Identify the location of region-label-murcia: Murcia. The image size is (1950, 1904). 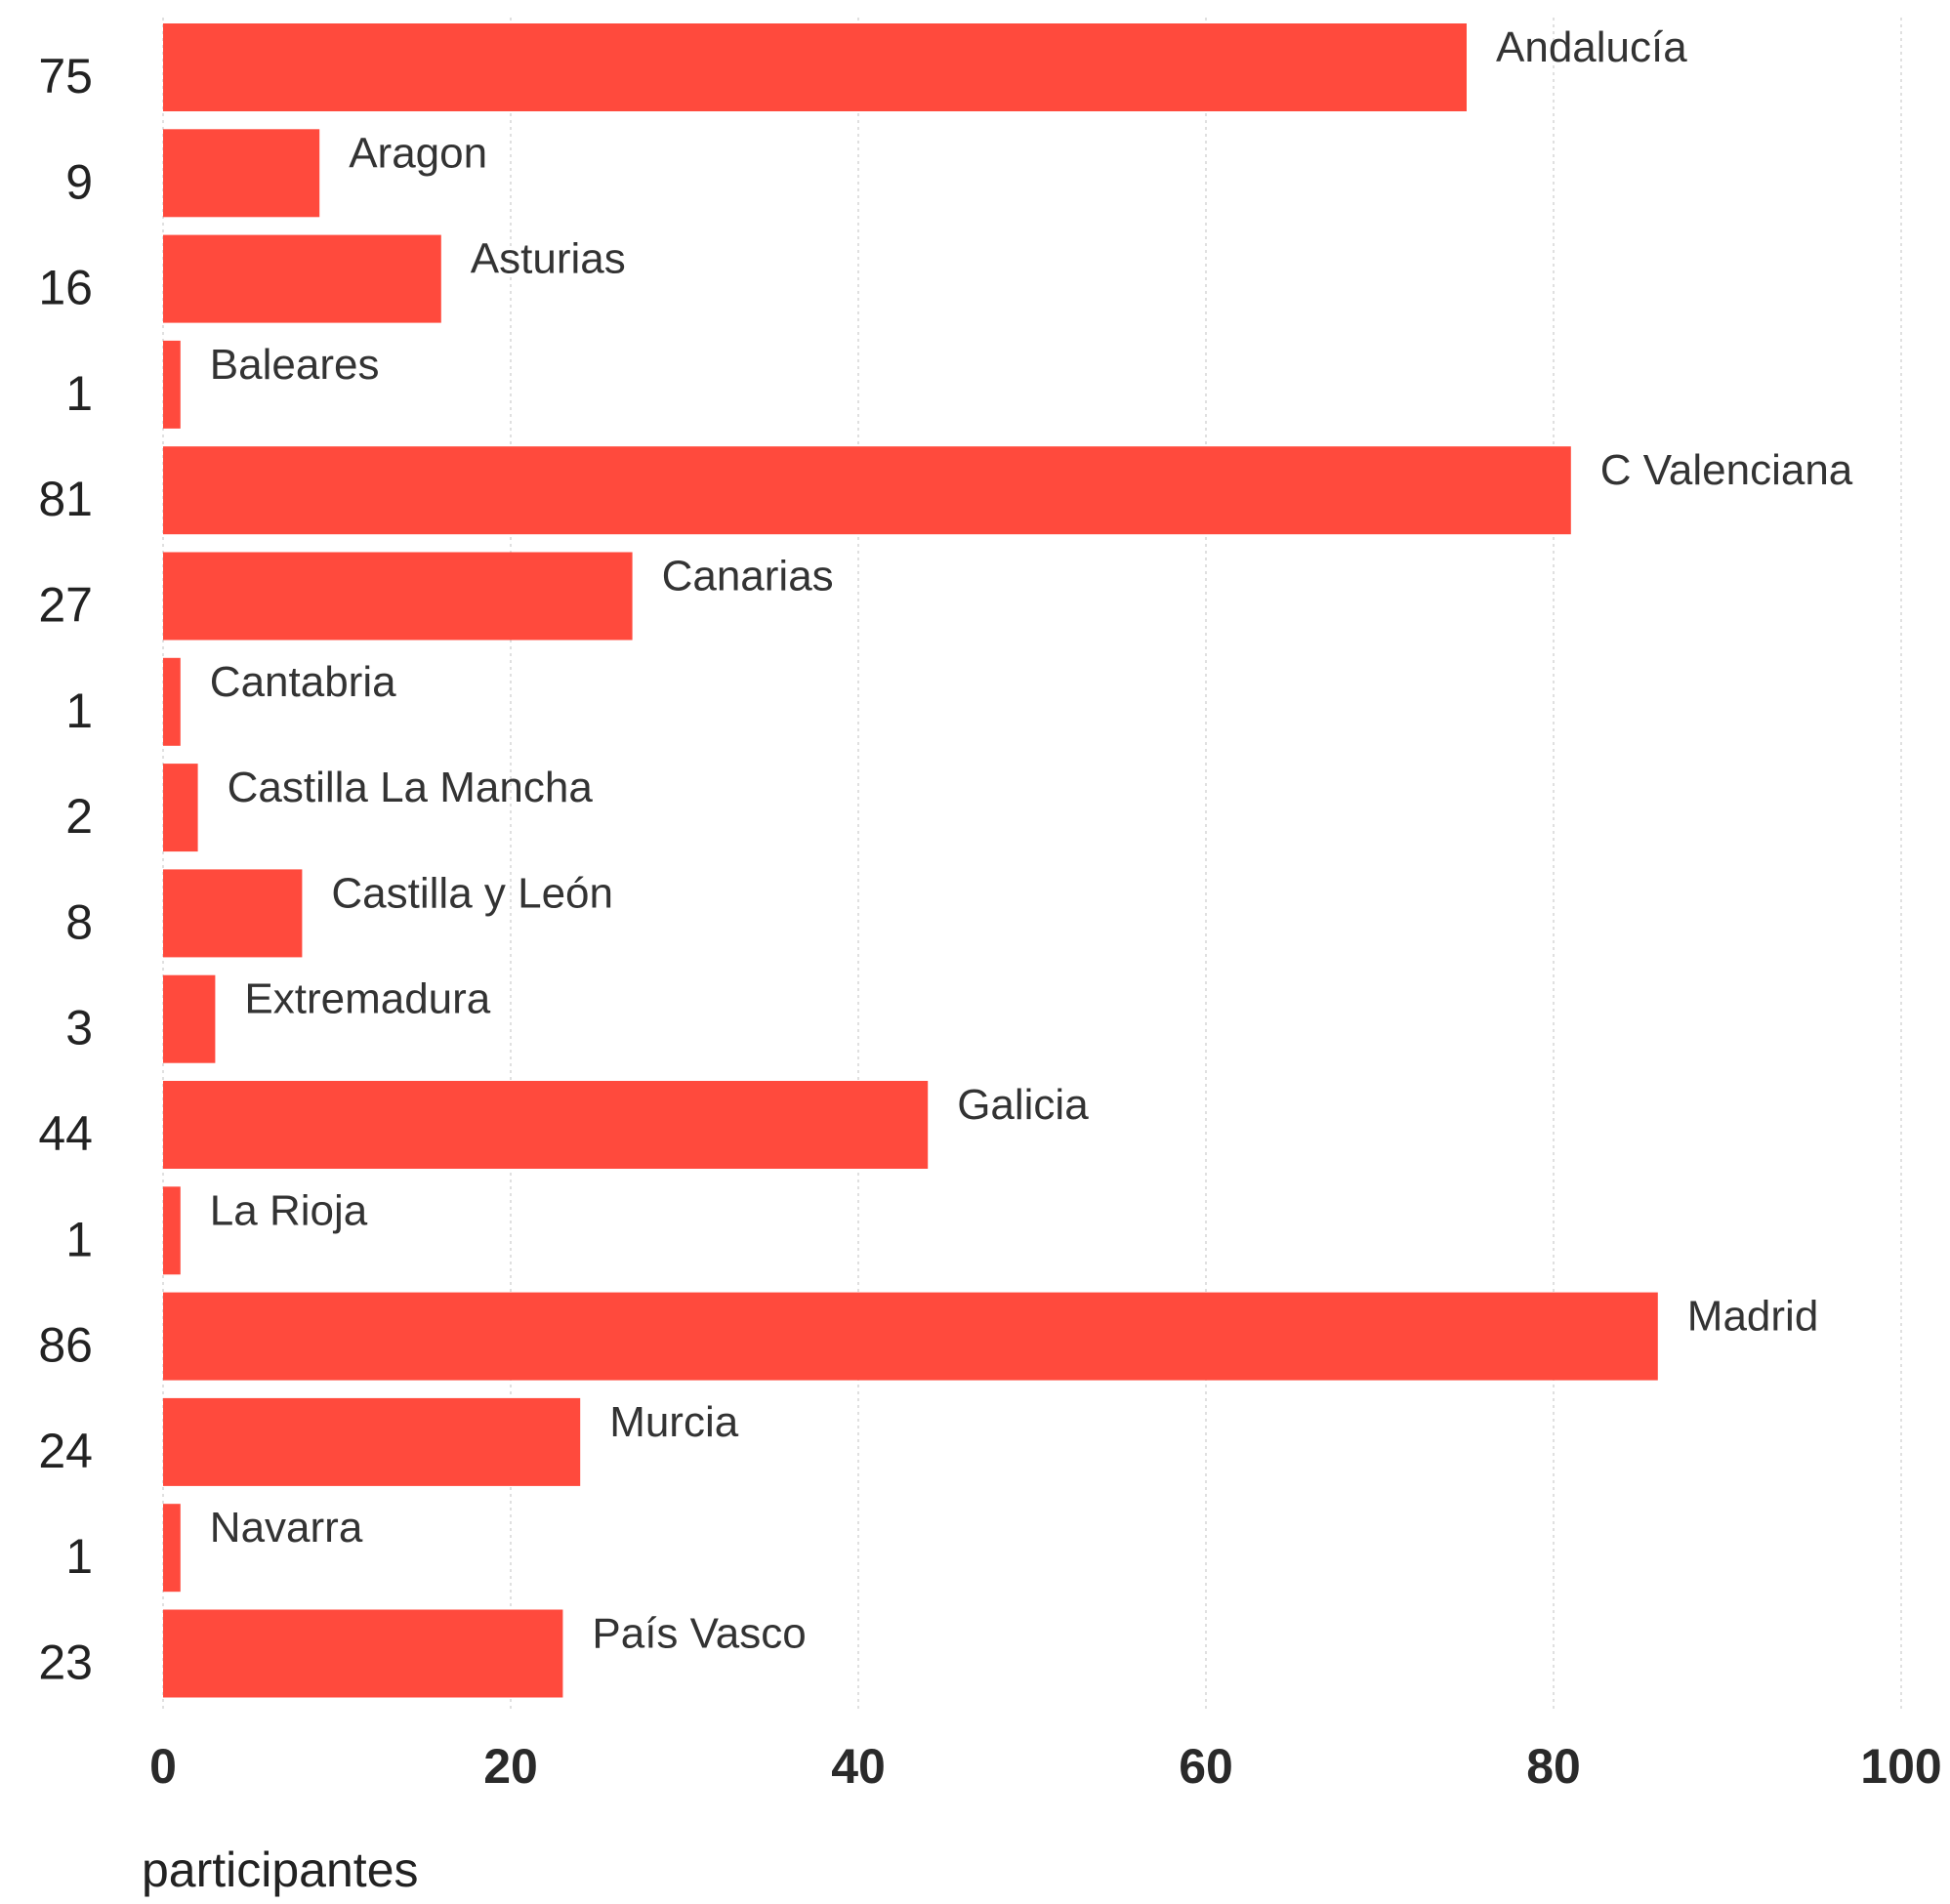
(674, 1422).